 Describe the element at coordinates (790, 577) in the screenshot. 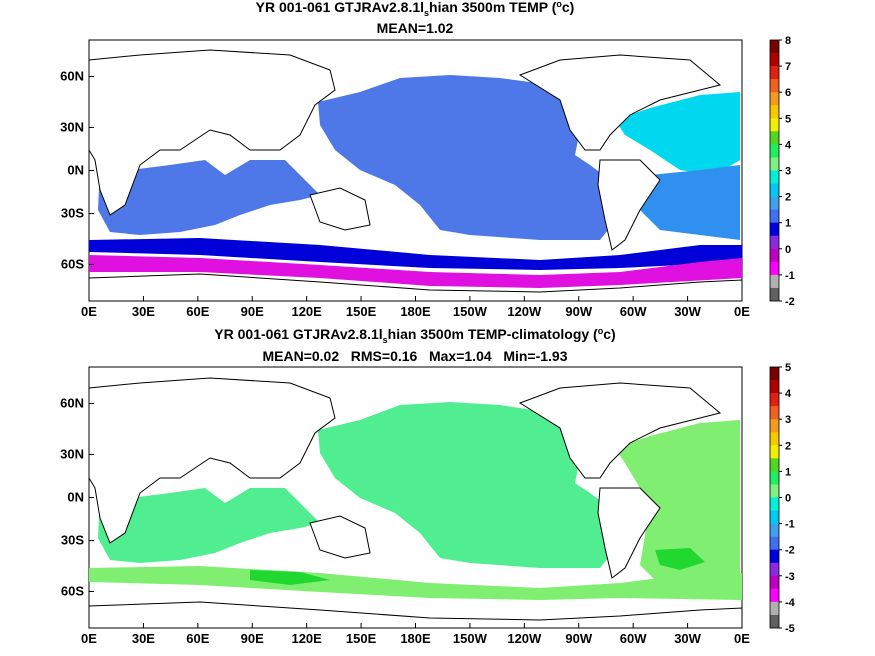

I see `colorbar-label: -3` at that location.